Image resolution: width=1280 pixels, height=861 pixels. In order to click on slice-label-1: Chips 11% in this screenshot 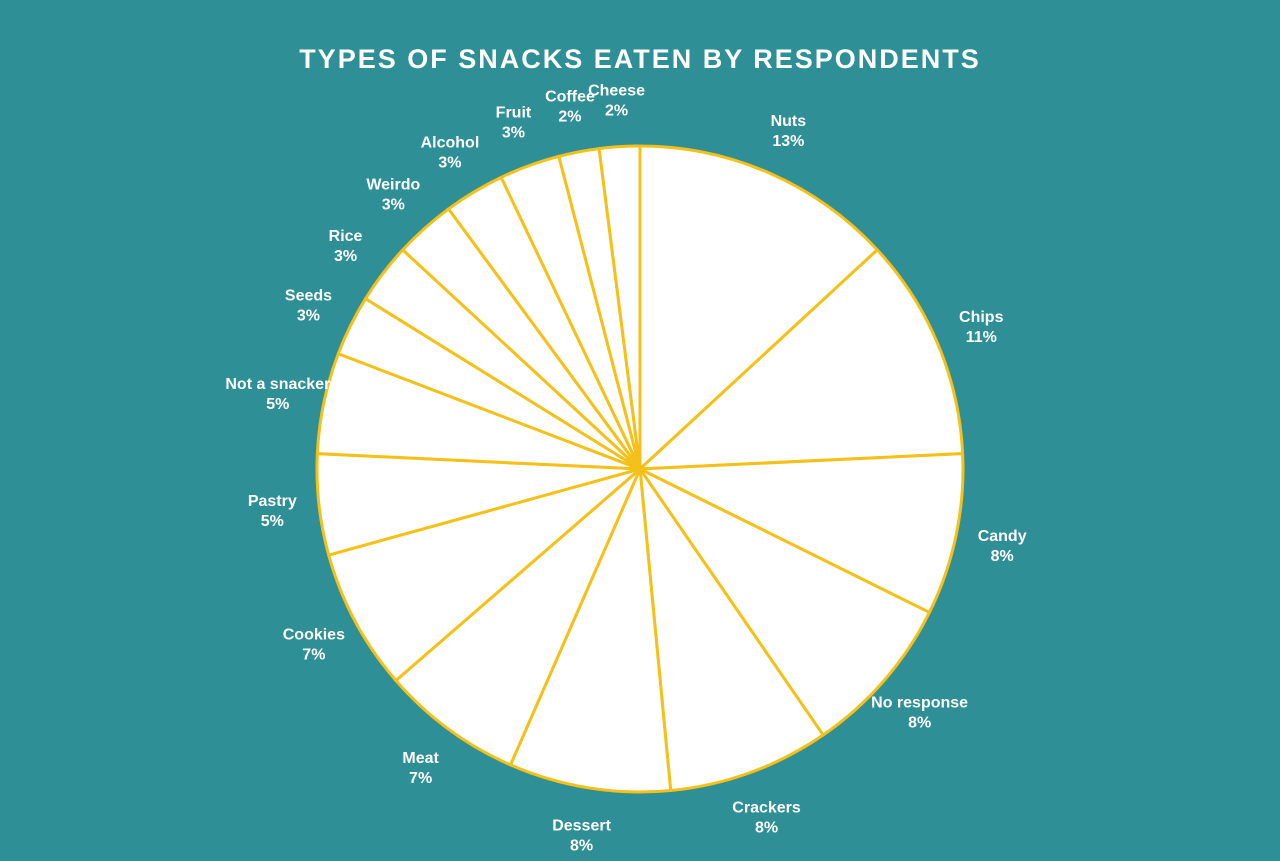, I will do `click(981, 327)`.